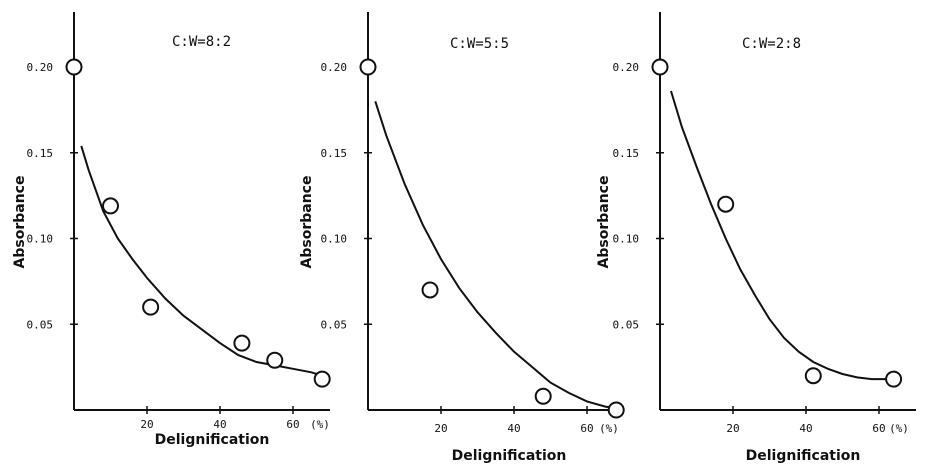 The width and height of the screenshot is (927, 465). Describe the element at coordinates (201, 42) in the screenshot. I see `ratio-label: C:W=8:2` at that location.